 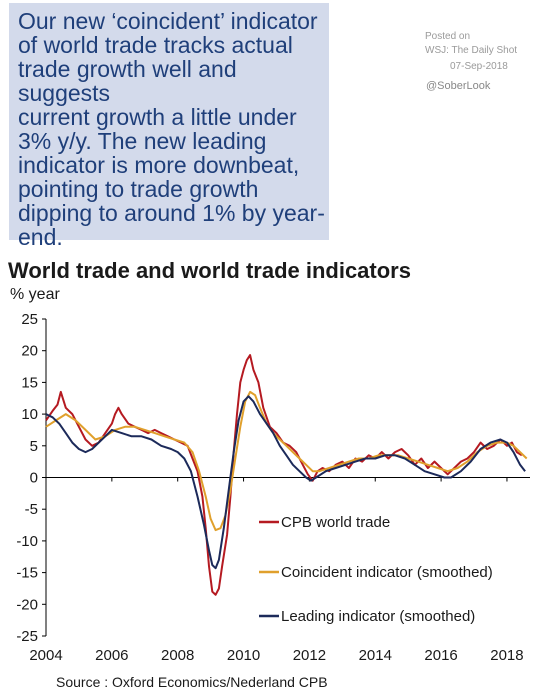 I want to click on x-tick-label: 2014, so click(x=375, y=655).